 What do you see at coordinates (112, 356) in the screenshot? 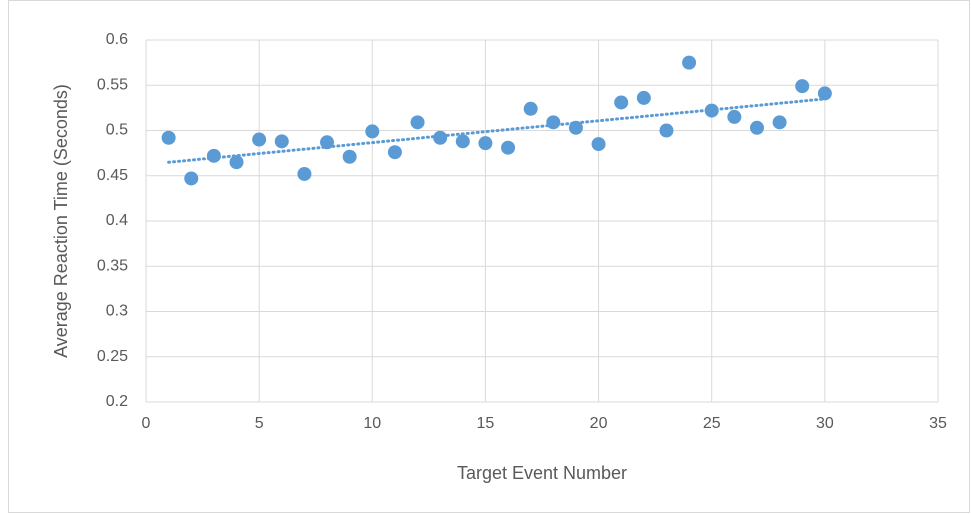
I see `y-tick-label: 0.25` at bounding box center [112, 356].